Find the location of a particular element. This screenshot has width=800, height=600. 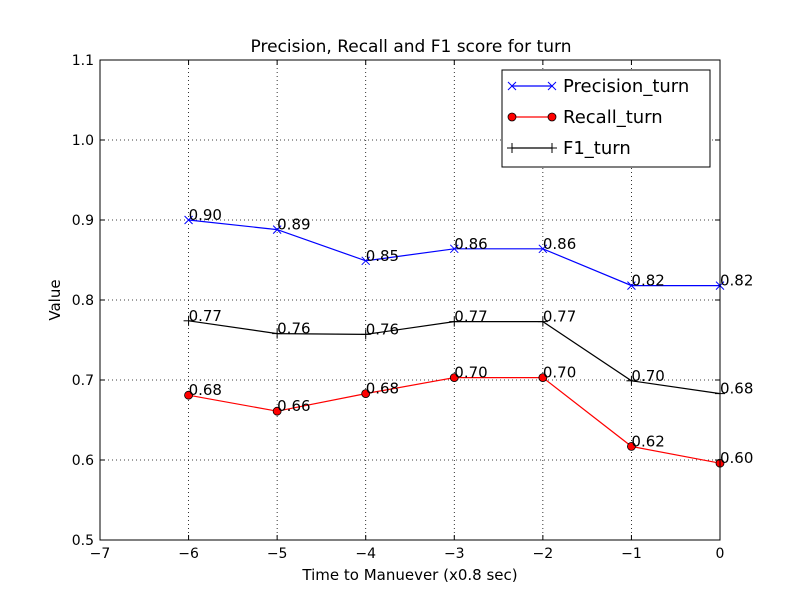

legend-label: F1_turn is located at coordinates (597, 148).